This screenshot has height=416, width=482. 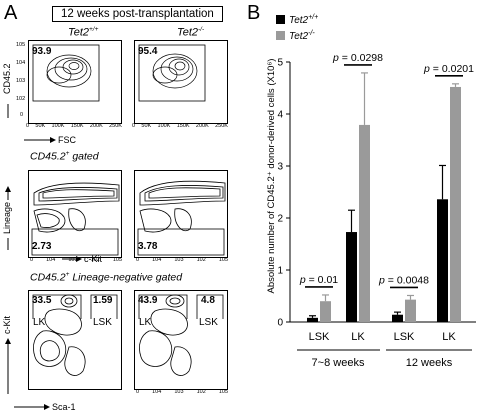 What do you see at coordinates (280, 115) in the screenshot?
I see `y-tick-label: 4` at bounding box center [280, 115].